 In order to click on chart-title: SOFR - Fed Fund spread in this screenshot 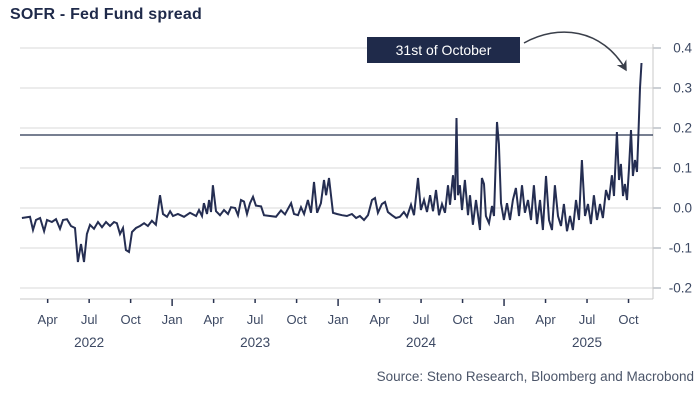, I will do `click(106, 14)`.